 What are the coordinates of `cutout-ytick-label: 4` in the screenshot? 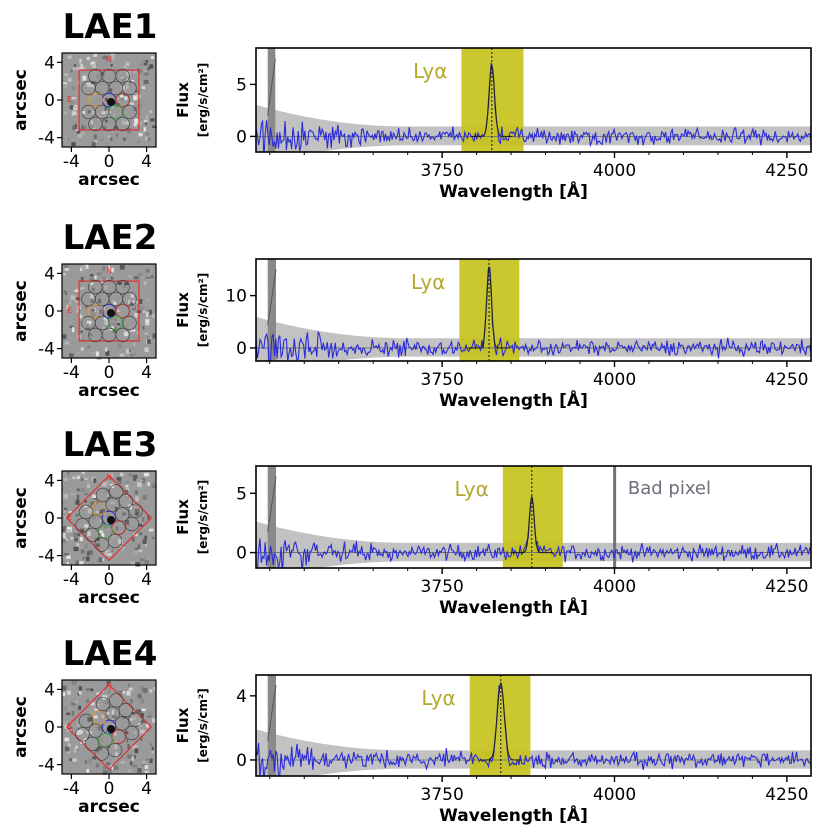 It's located at (49, 63).